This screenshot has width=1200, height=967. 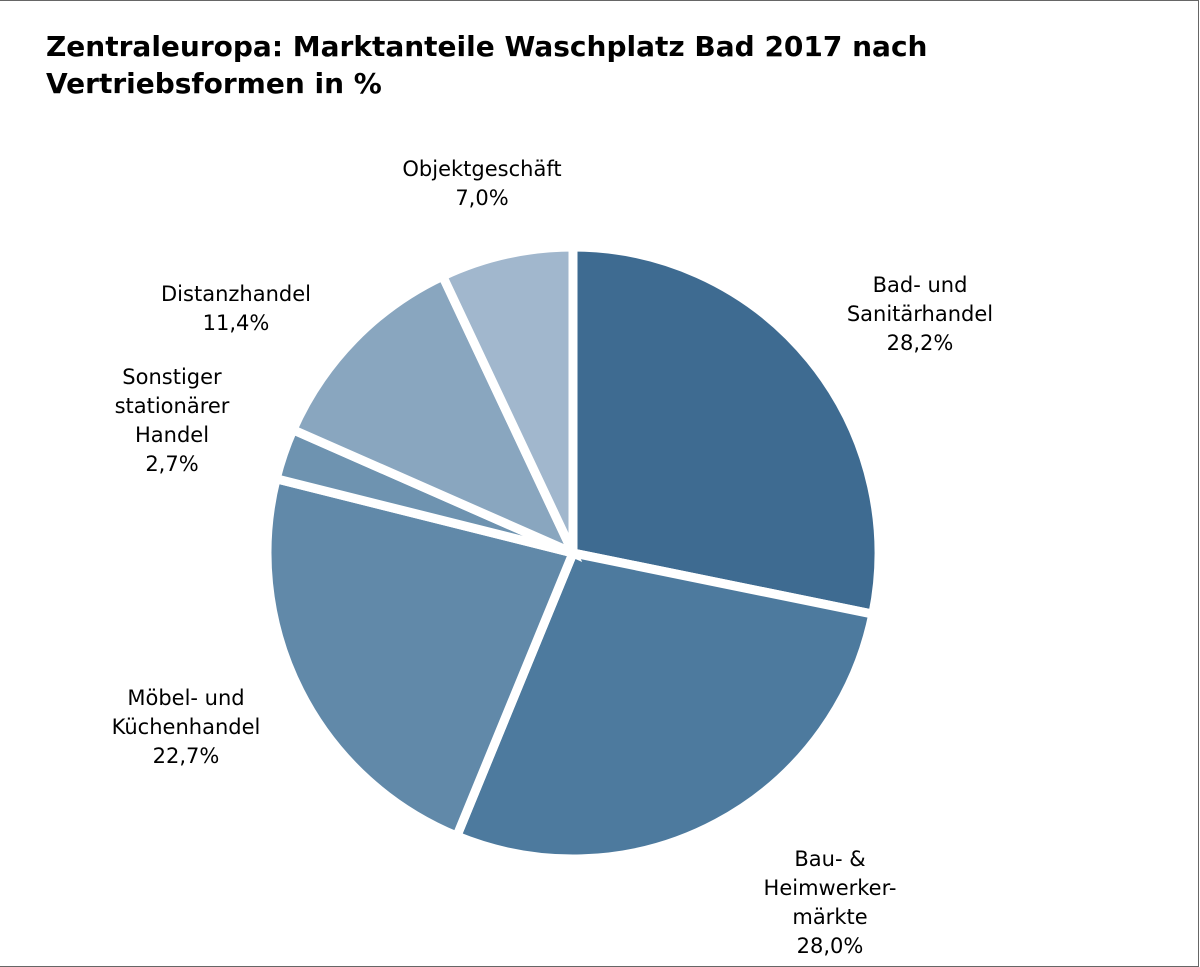 What do you see at coordinates (172, 435) in the screenshot?
I see `pie-category-label: Handel` at bounding box center [172, 435].